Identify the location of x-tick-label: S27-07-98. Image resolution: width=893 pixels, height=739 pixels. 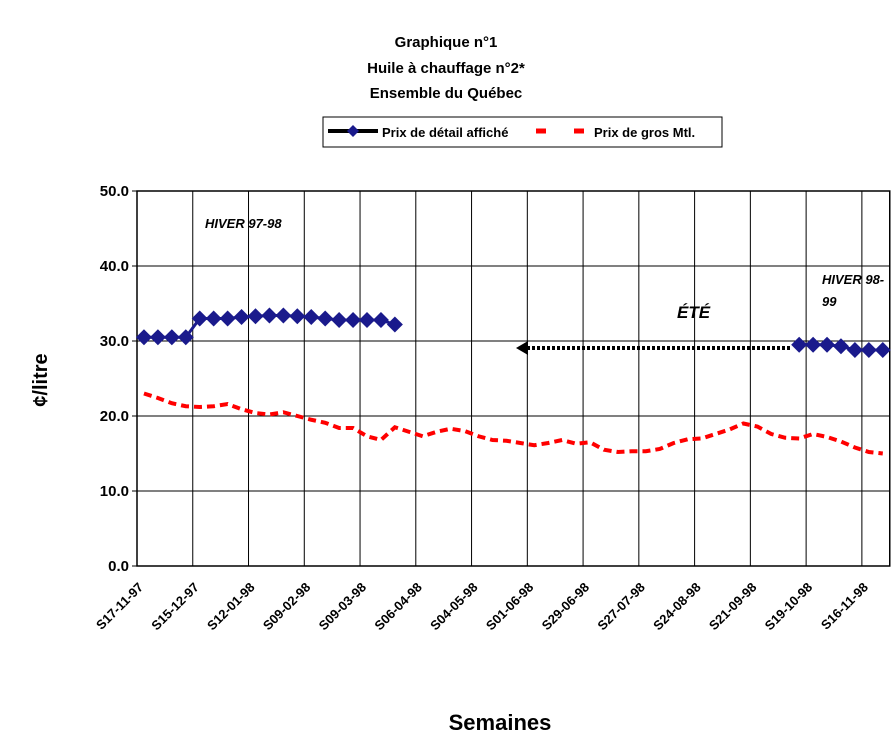
(621, 607).